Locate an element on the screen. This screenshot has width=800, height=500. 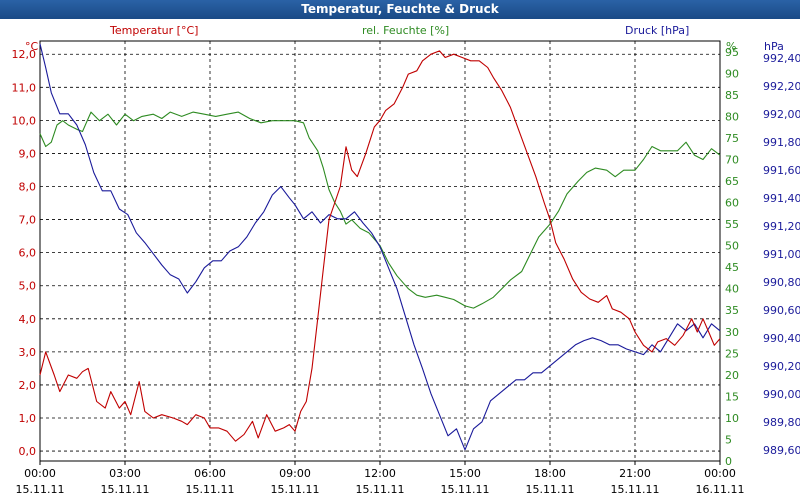
x-tick-time: 15:00 is located at coordinates (465, 473).